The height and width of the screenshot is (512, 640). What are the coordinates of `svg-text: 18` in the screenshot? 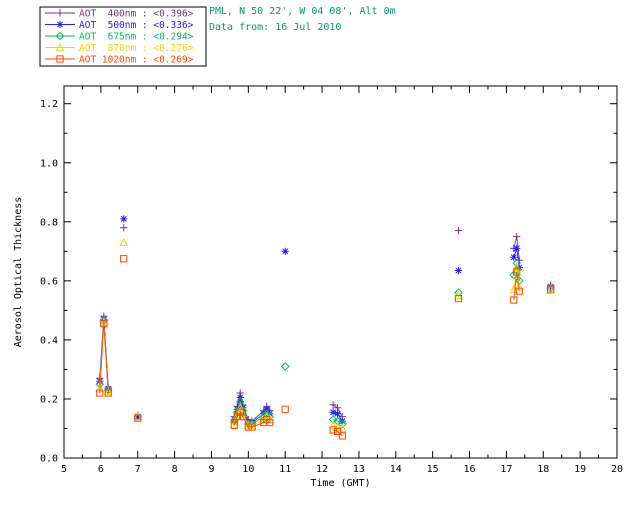 It's located at (543, 469).